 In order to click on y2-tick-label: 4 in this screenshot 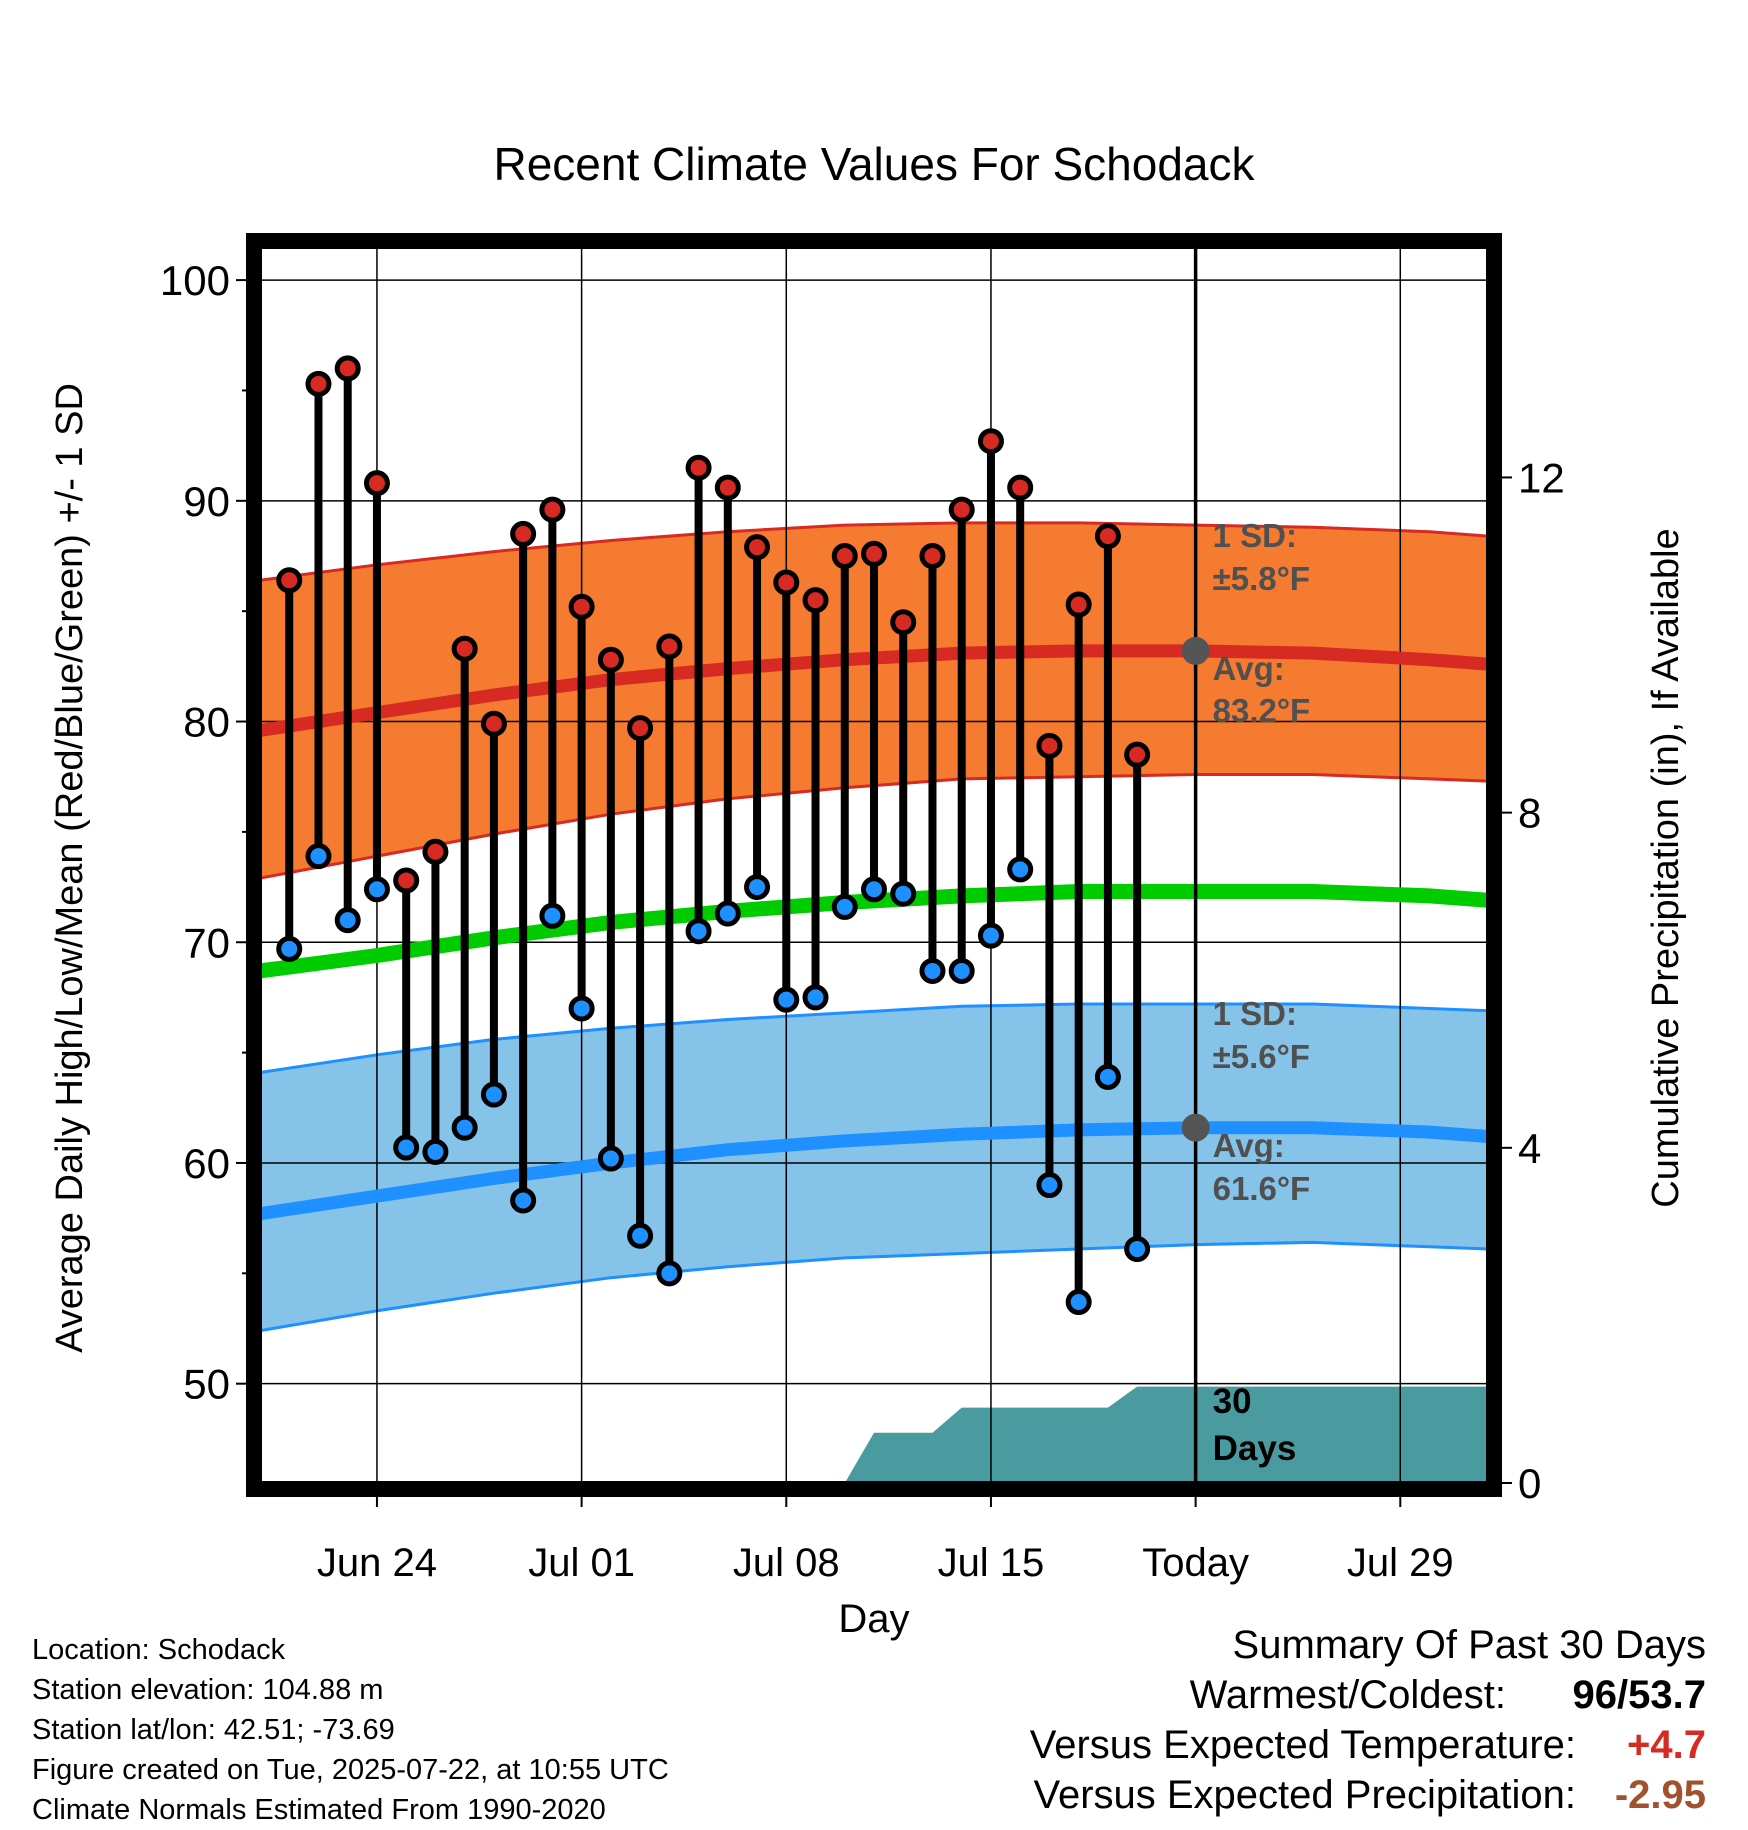, I will do `click(1529, 1148)`.